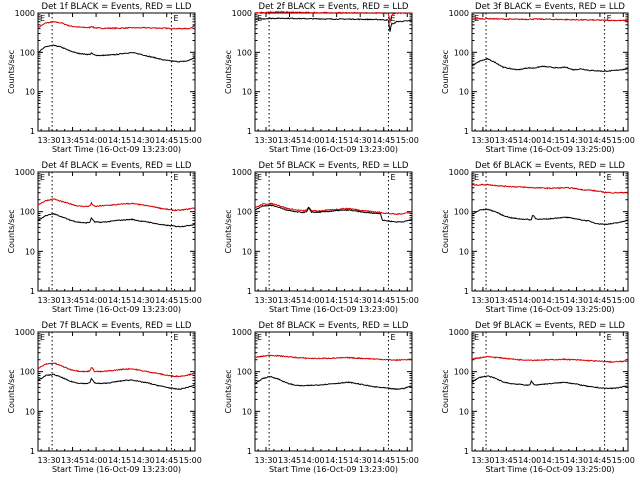 Image resolution: width=640 pixels, height=484 pixels. I want to click on panel-title: Det 6f BLACK = Events, RED = LLD, so click(550, 166).